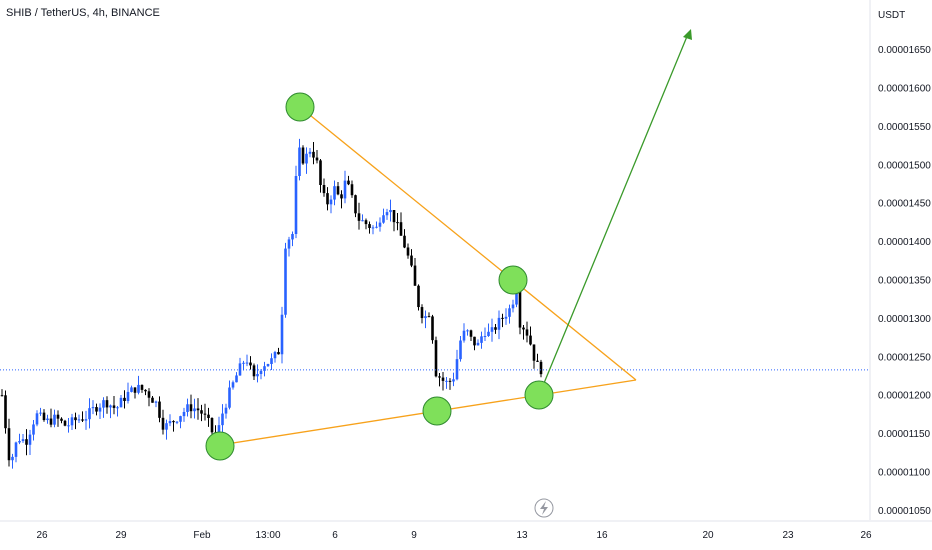 This screenshot has height=550, width=932. I want to click on projection-arrow-line, so click(615, 211).